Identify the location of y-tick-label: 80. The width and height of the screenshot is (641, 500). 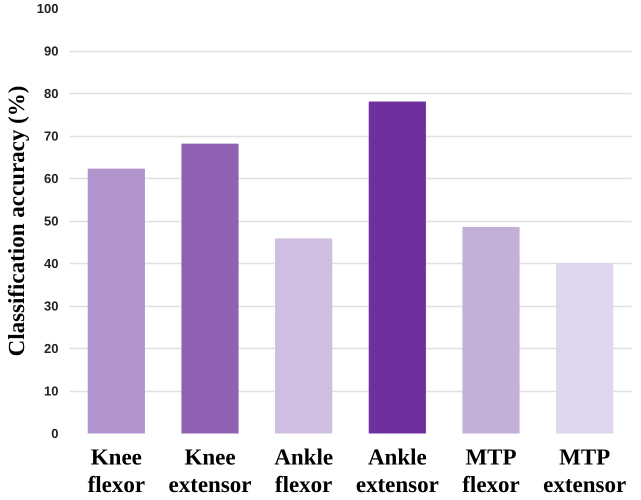
(51, 93).